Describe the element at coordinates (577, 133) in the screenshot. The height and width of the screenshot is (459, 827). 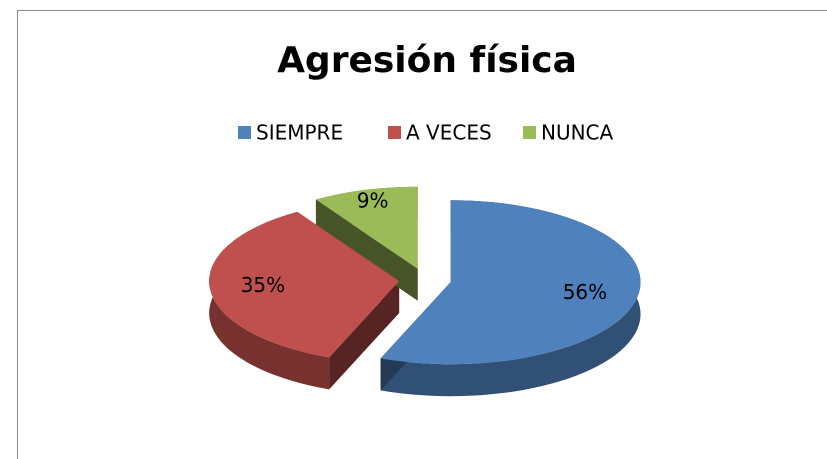
I see `legend-label: NUNCA` at that location.